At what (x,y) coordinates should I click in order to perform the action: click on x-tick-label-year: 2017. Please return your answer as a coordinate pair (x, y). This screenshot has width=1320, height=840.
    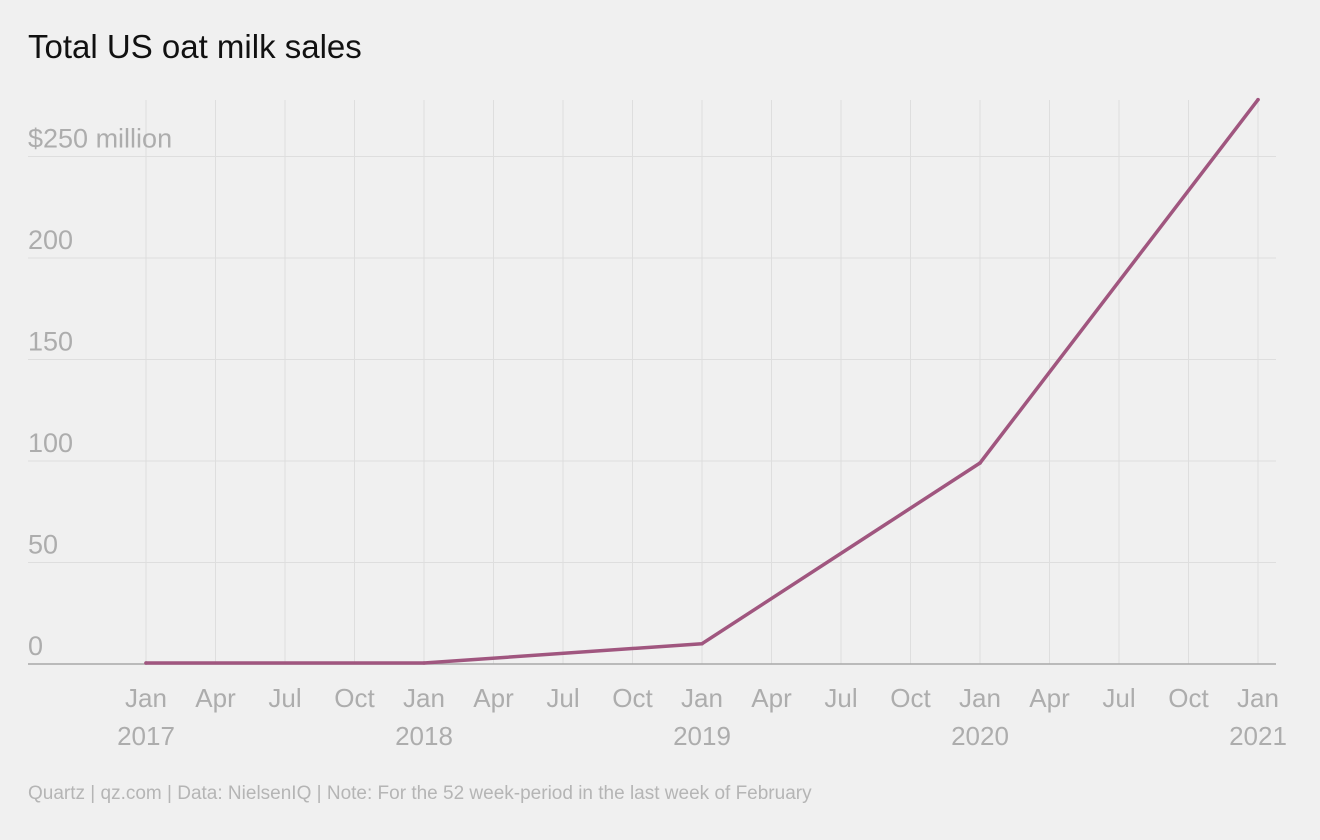
    Looking at the image, I should click on (146, 736).